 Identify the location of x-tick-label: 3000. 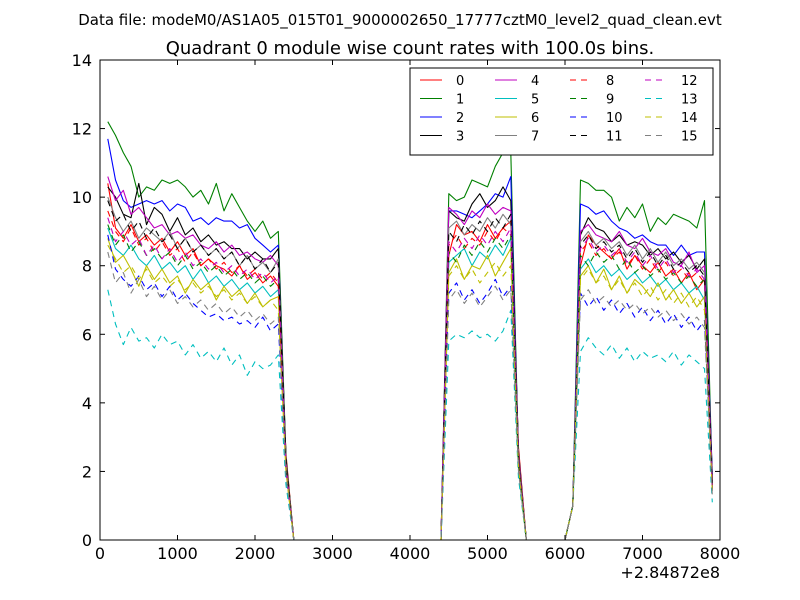
(332, 553).